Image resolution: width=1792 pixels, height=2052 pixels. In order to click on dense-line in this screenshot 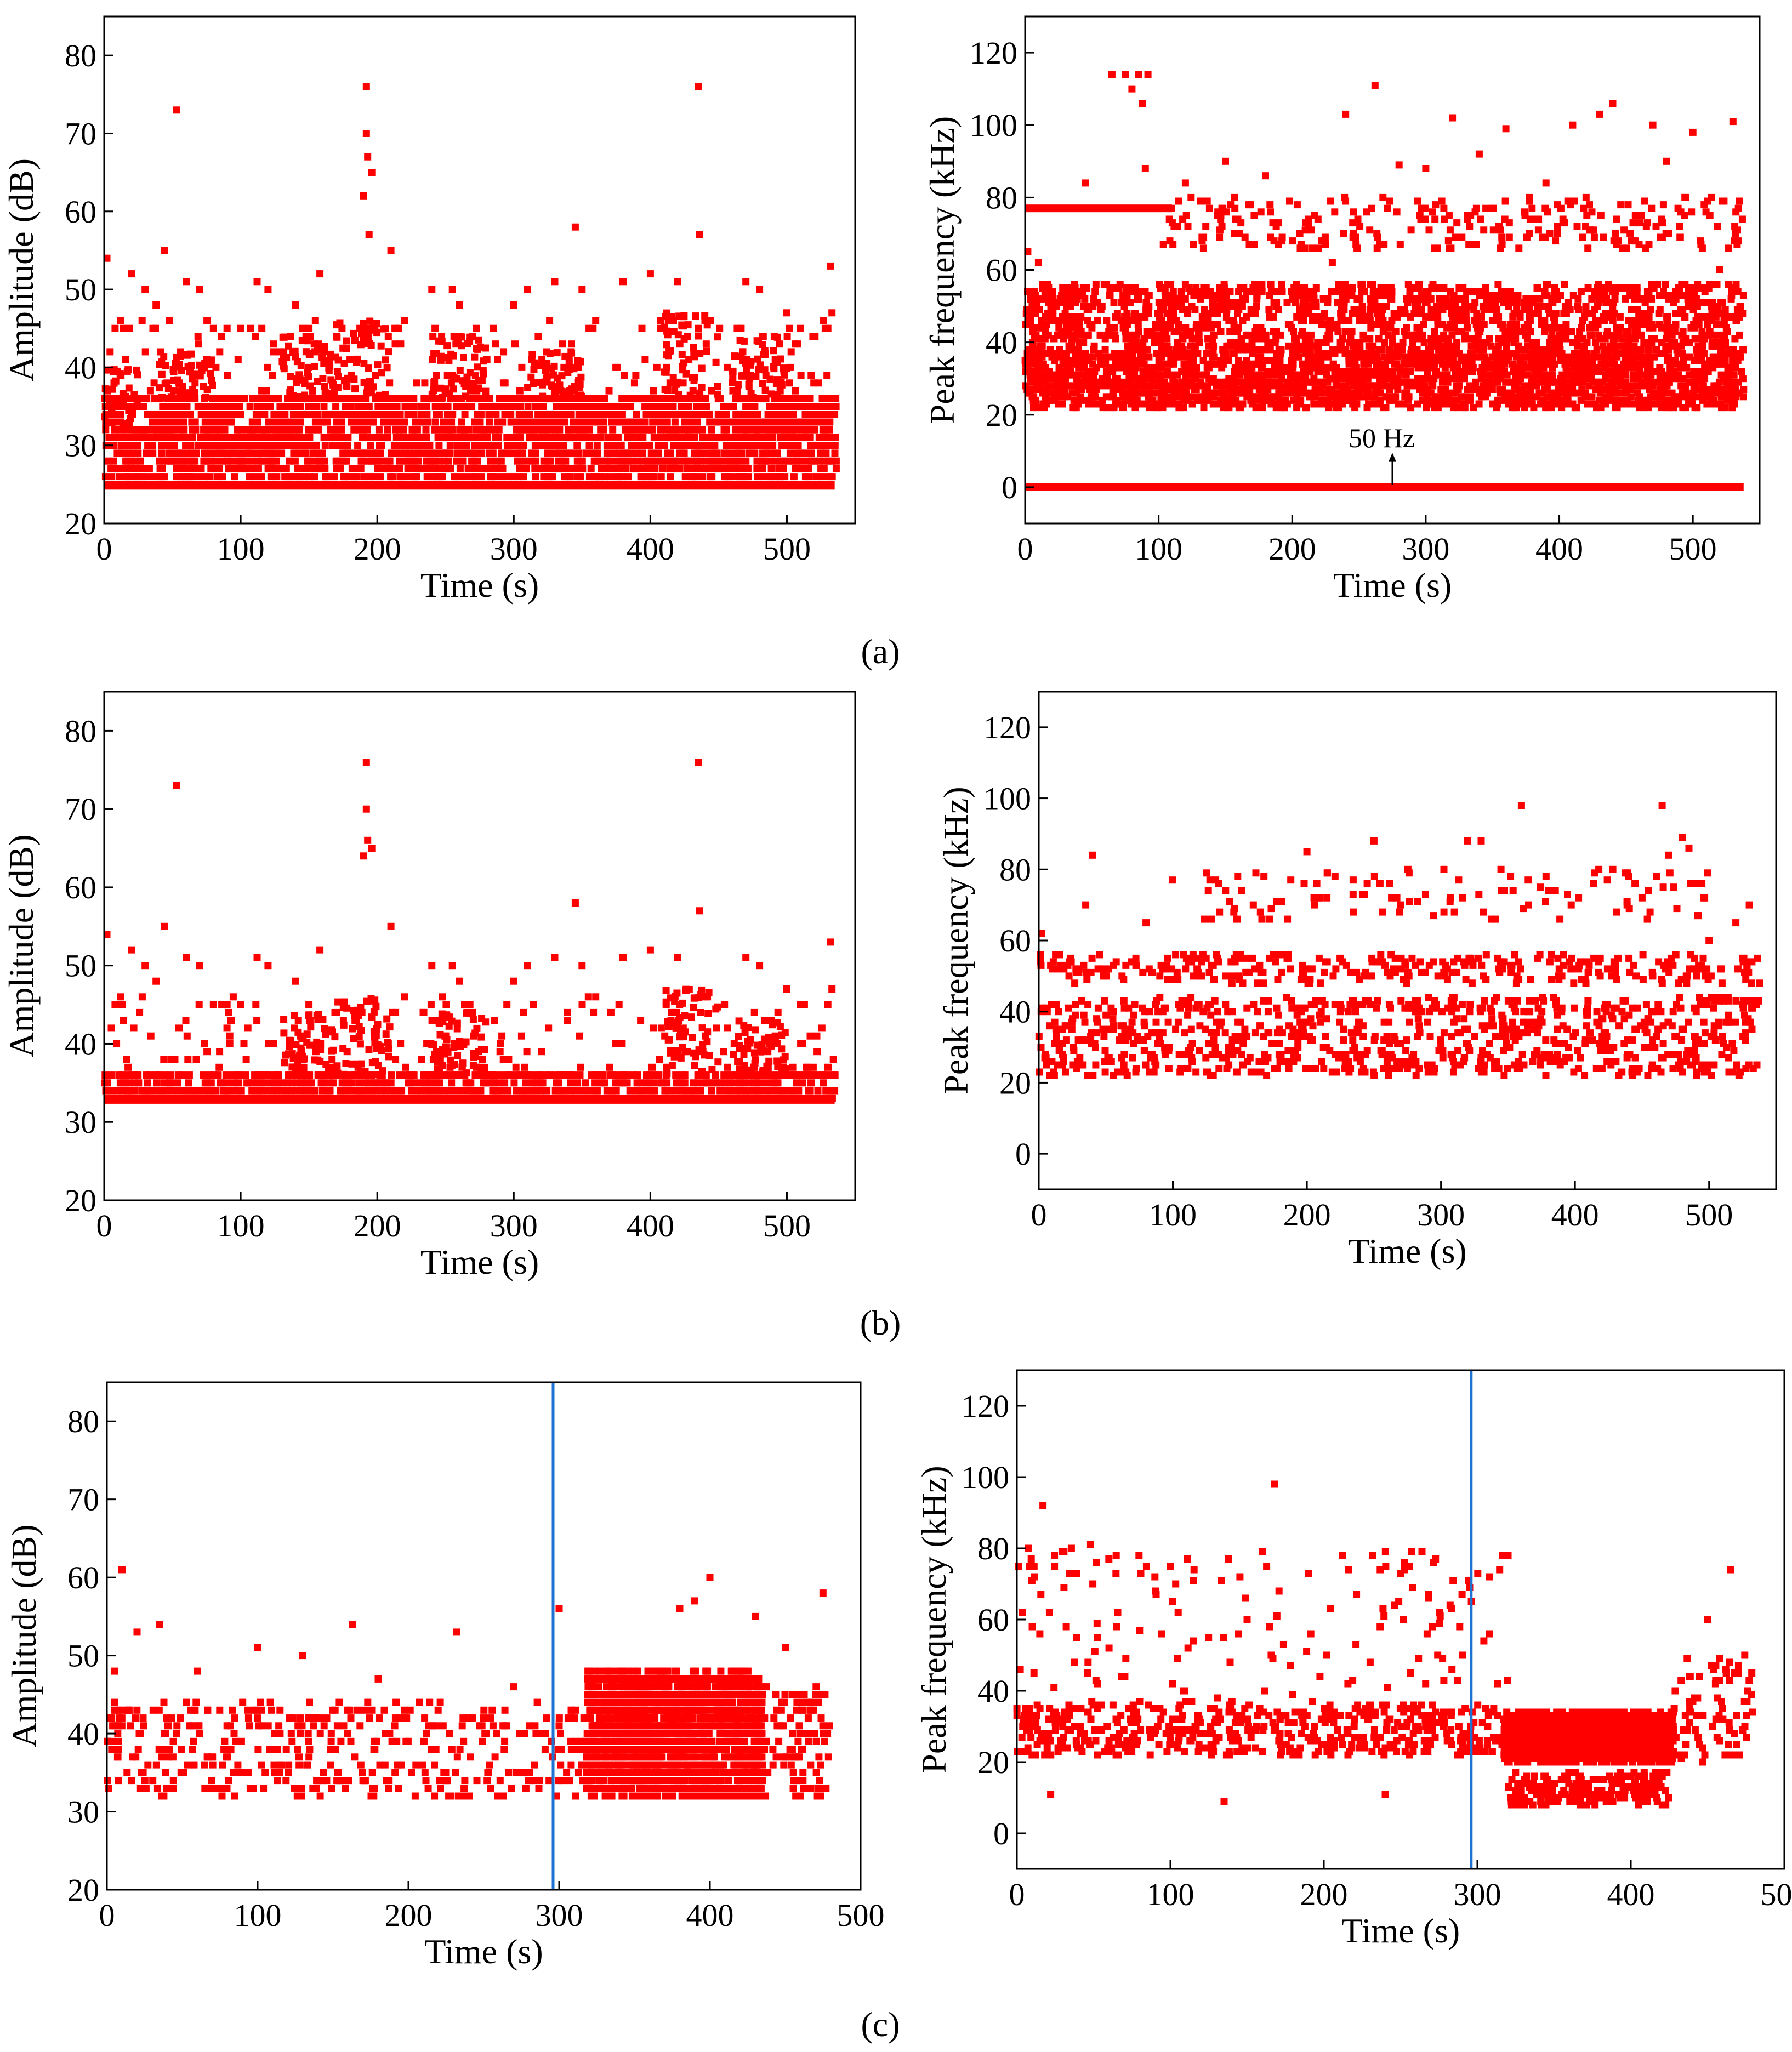, I will do `click(1384, 487)`.